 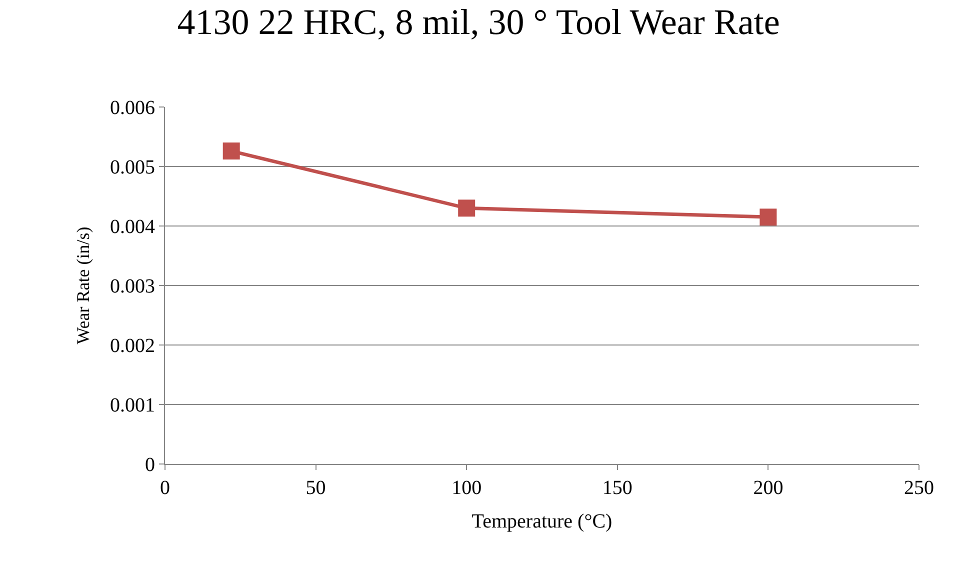 What do you see at coordinates (768, 488) in the screenshot?
I see `x-tick-label: 200` at bounding box center [768, 488].